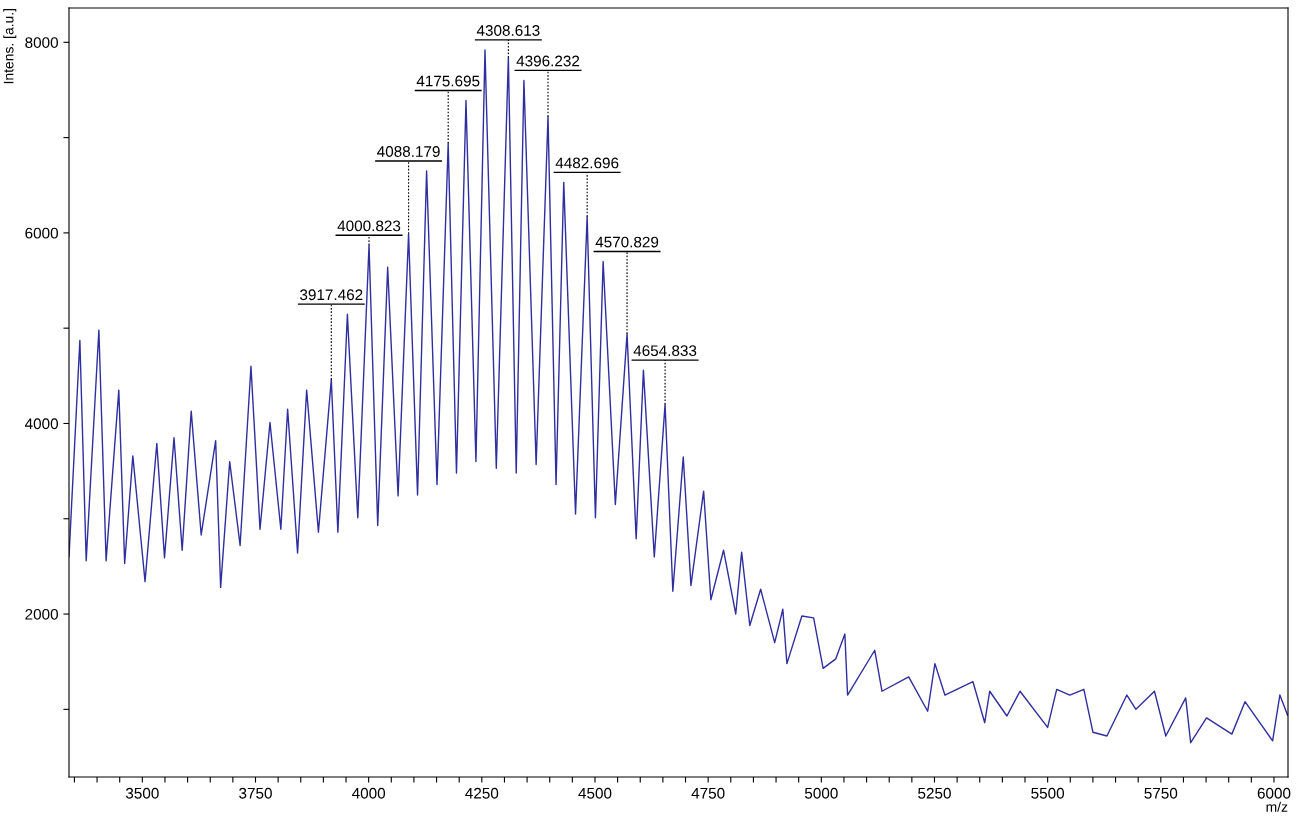 This screenshot has width=1301, height=821. What do you see at coordinates (1048, 793) in the screenshot?
I see `x-tick-label: 5500` at bounding box center [1048, 793].